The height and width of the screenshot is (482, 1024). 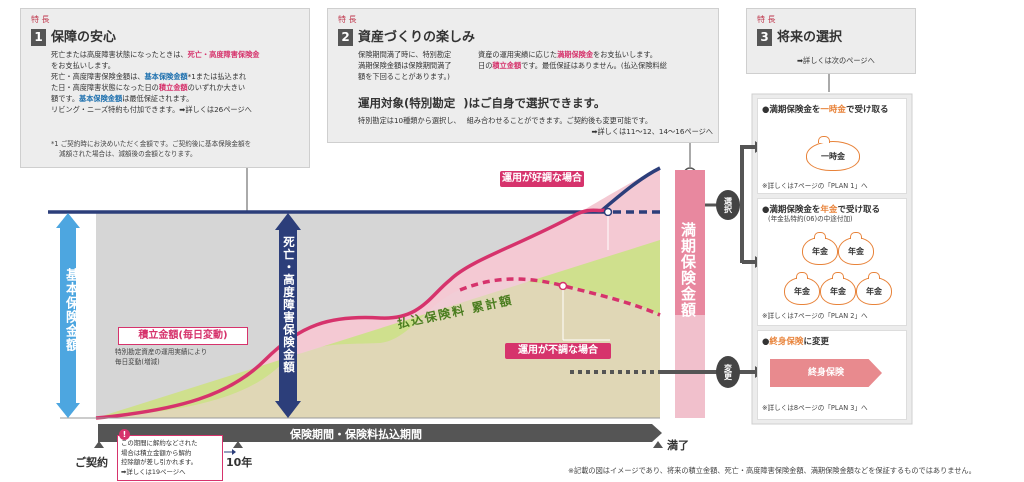 I want to click on good-dot, so click(x=608, y=212).